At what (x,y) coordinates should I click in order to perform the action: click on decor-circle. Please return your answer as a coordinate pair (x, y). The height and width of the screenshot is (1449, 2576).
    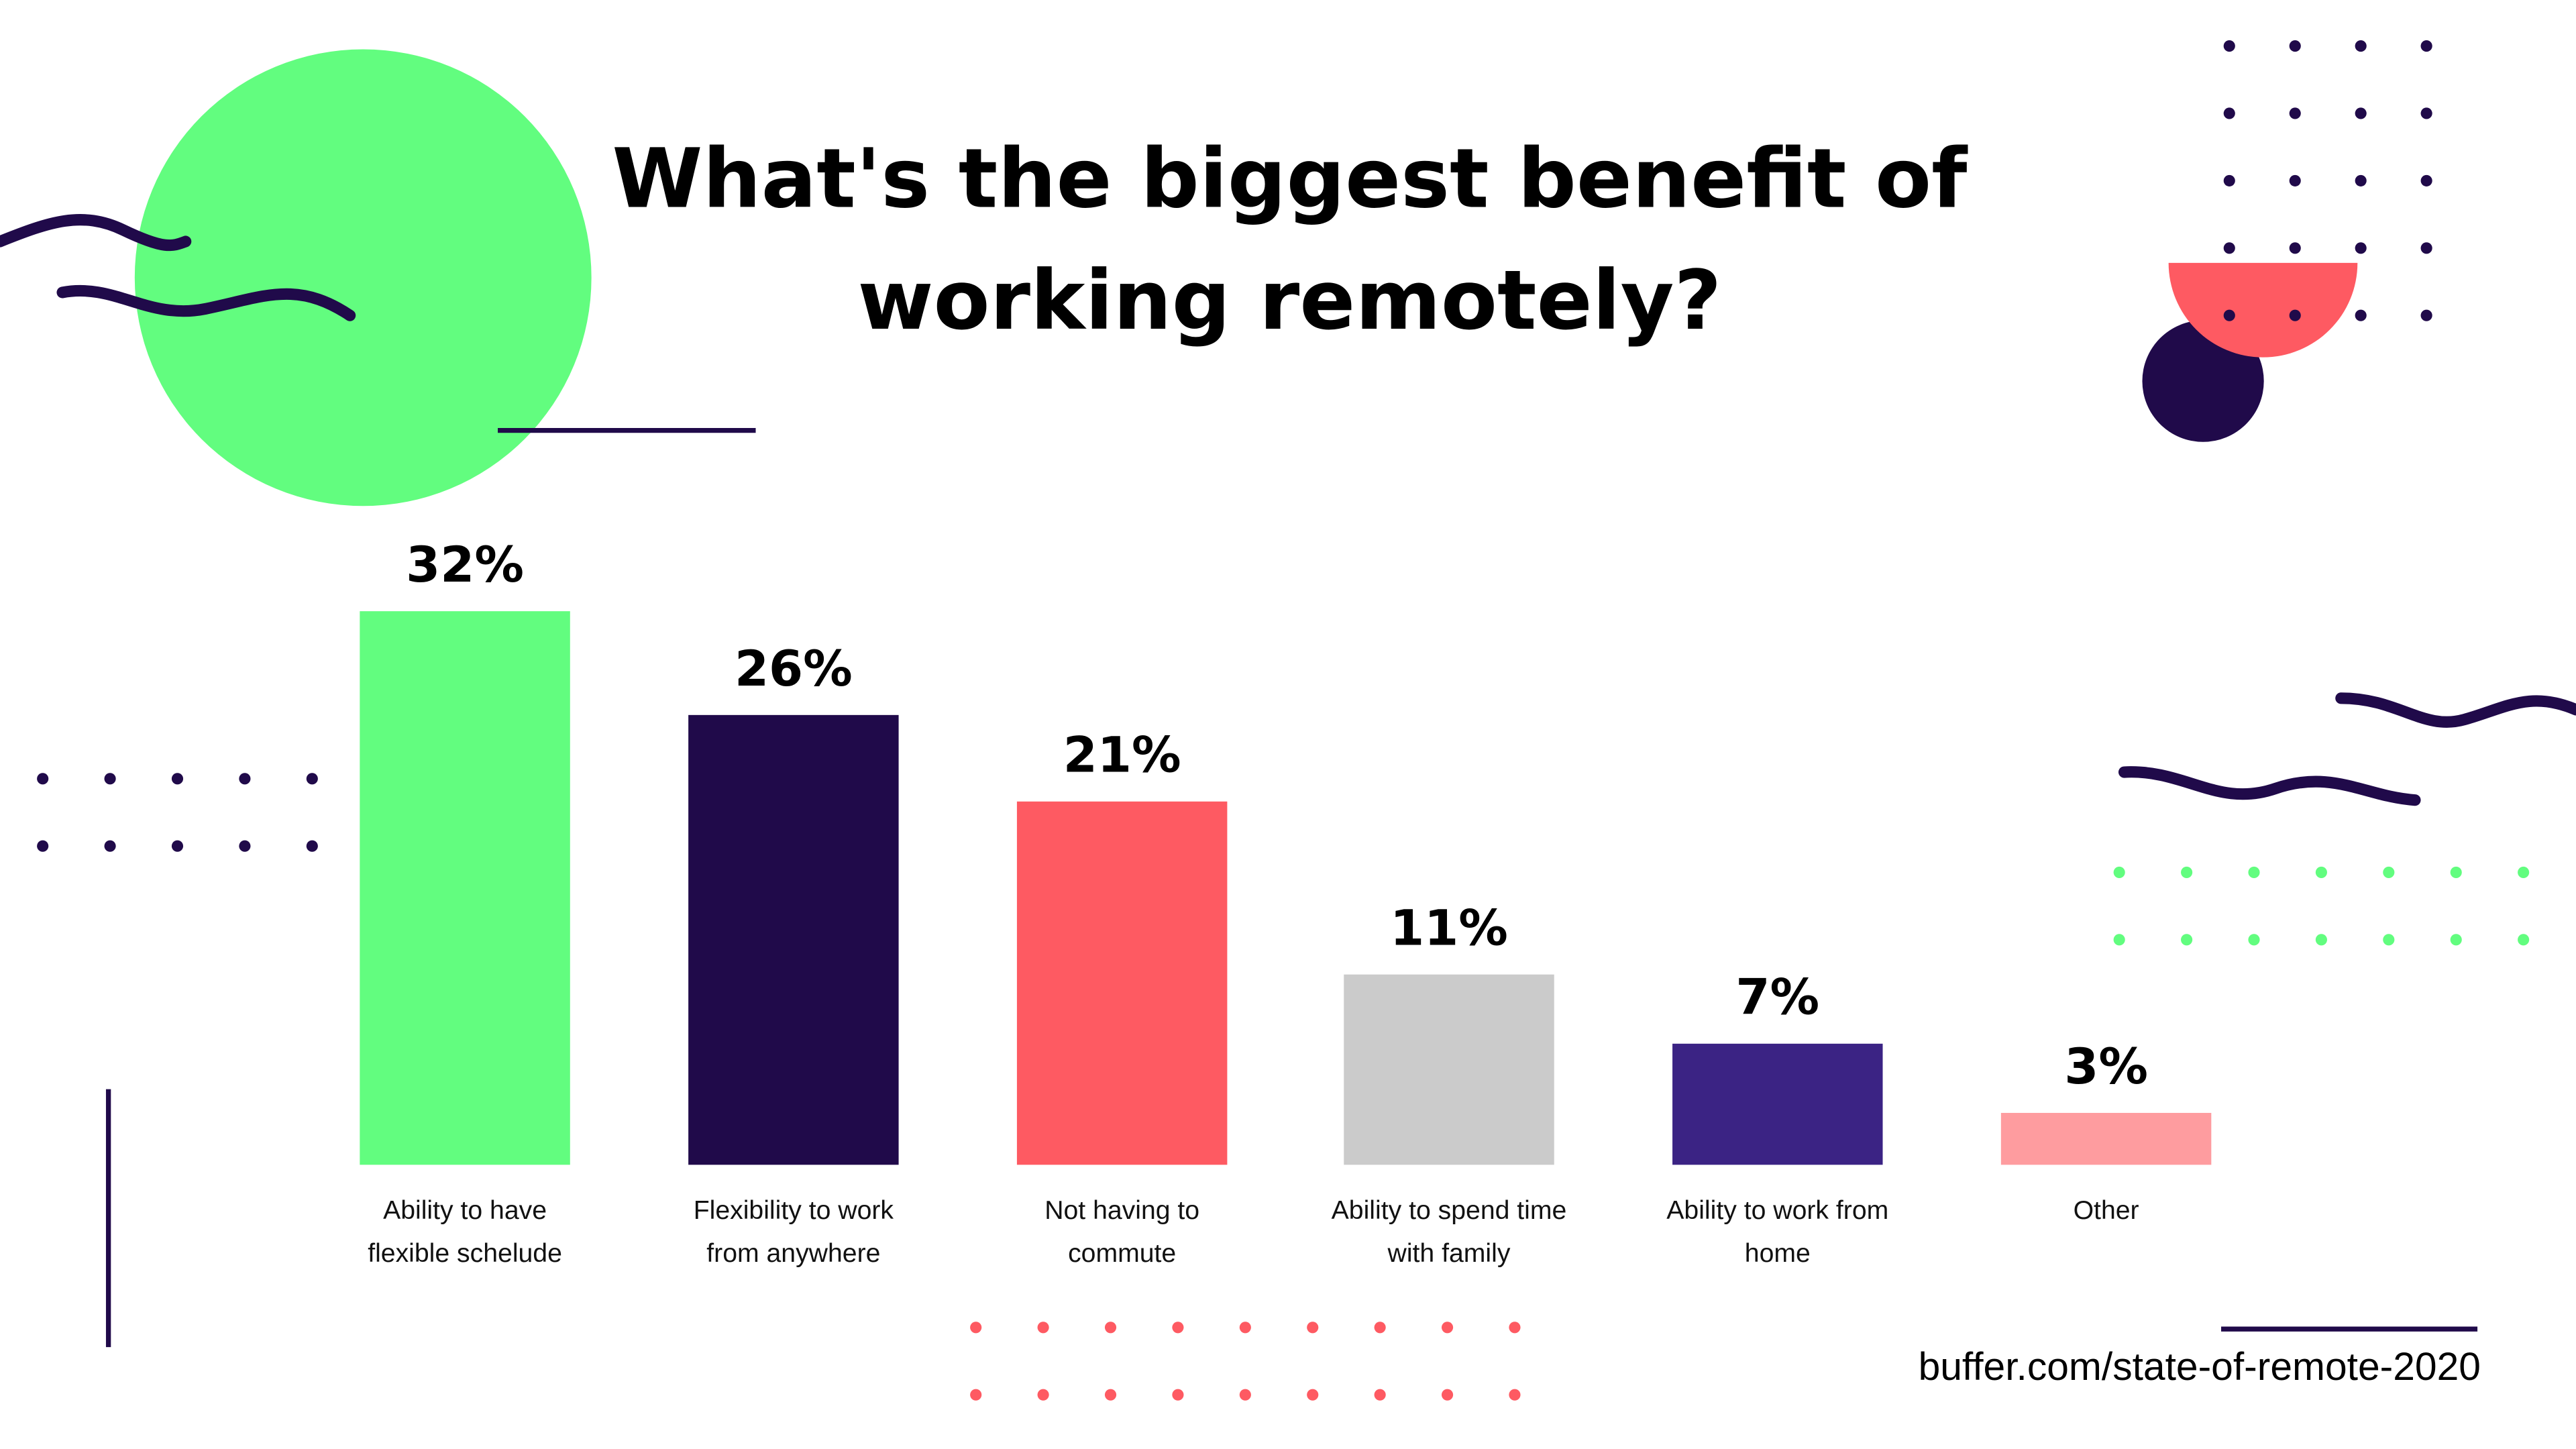
    Looking at the image, I should click on (363, 277).